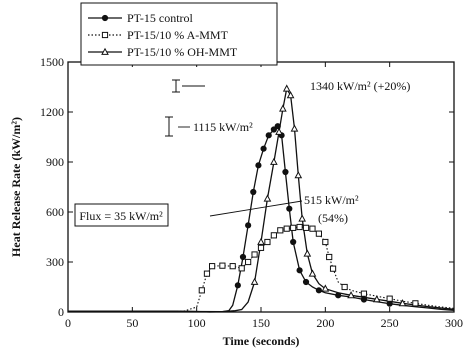 The image size is (465, 350). I want to click on y-axis-label: Heat Release Rate (kW/m²), so click(16, 187).